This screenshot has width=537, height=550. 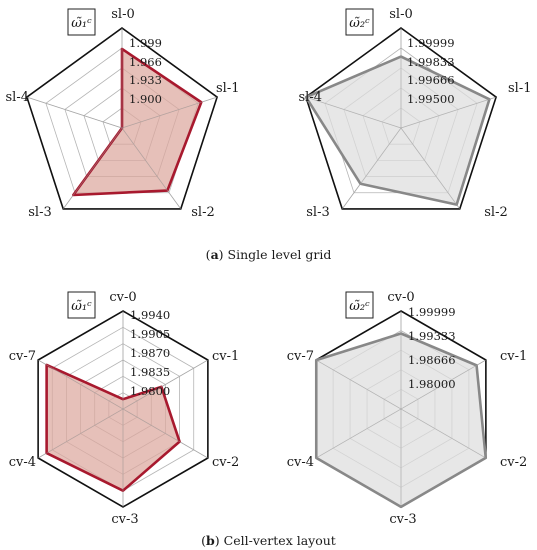 I want to click on tick-label: 1.9870, so click(x=150, y=353).